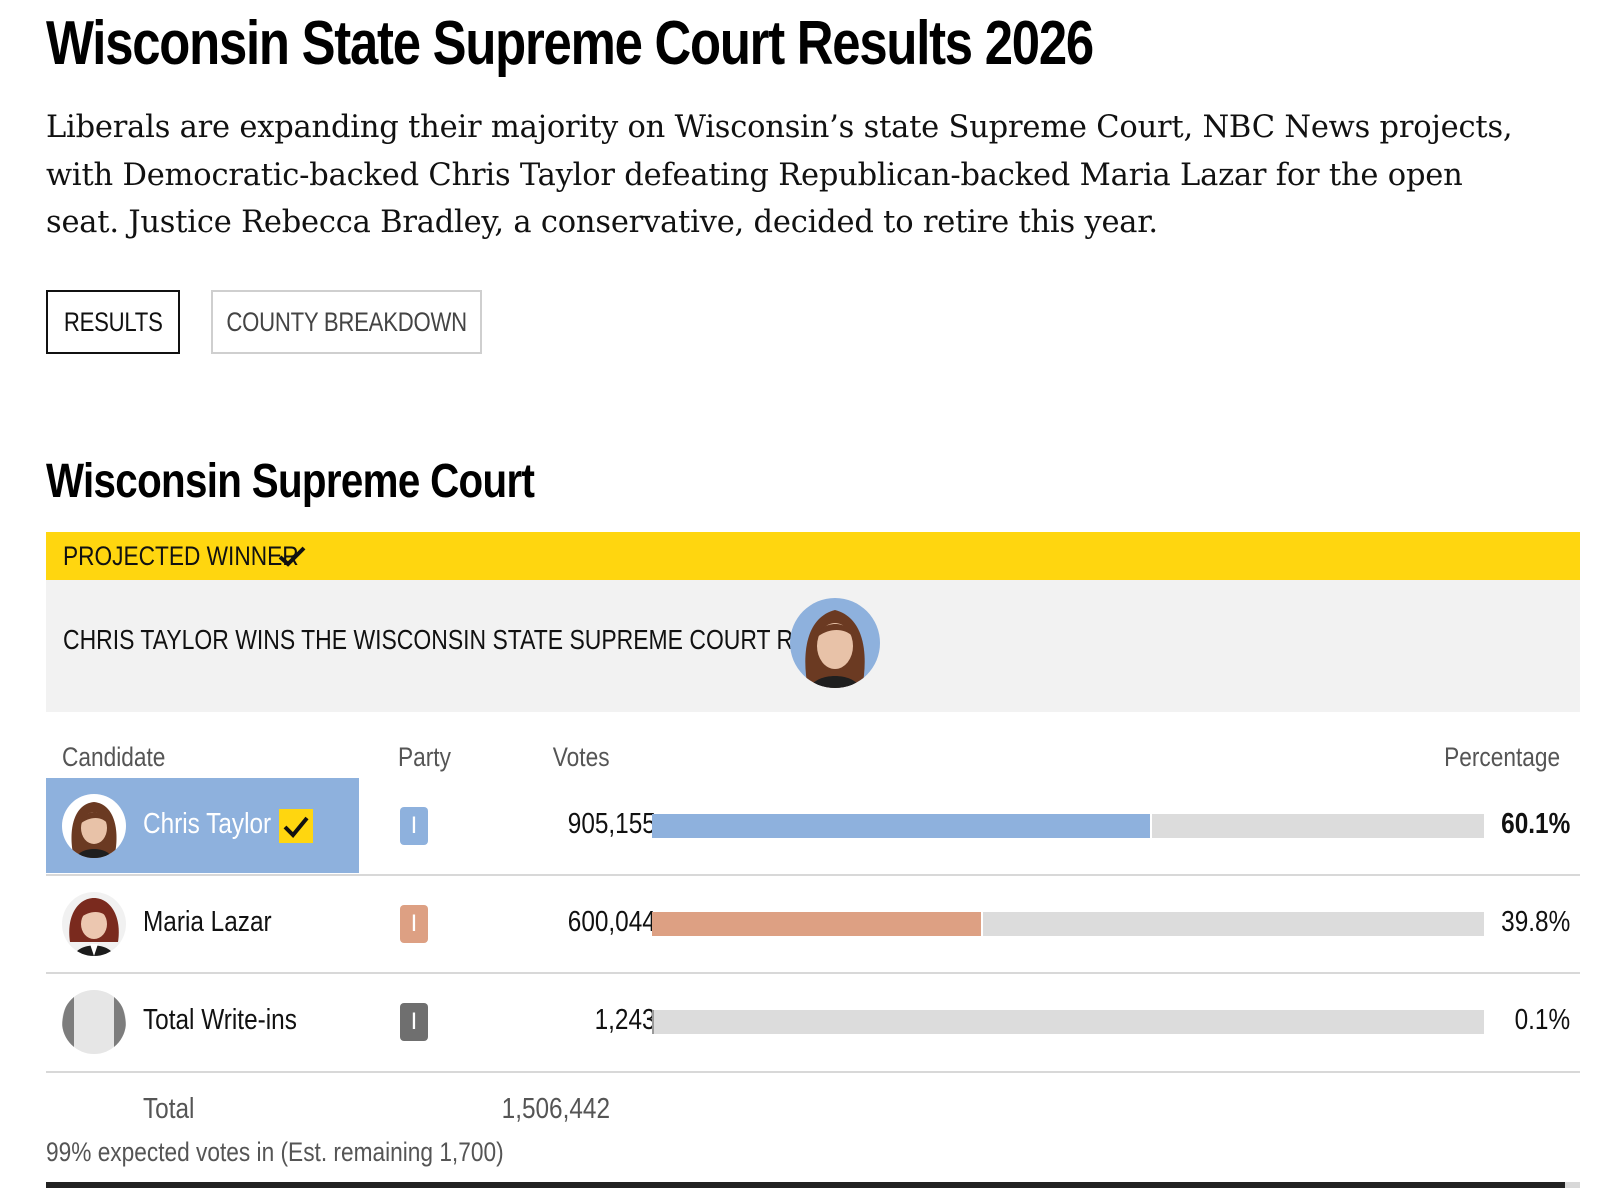 The width and height of the screenshot is (1616, 1201). I want to click on winner-check-icon, so click(296, 826).